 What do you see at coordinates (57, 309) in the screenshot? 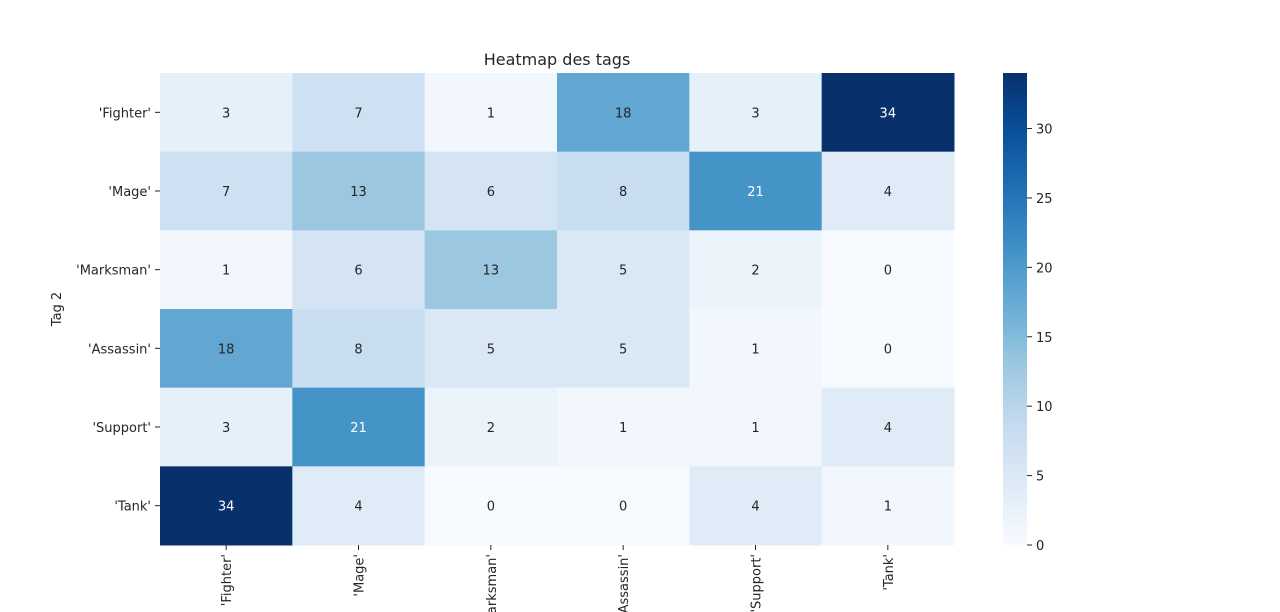
I see `y-axis-label: Tag 2` at bounding box center [57, 309].